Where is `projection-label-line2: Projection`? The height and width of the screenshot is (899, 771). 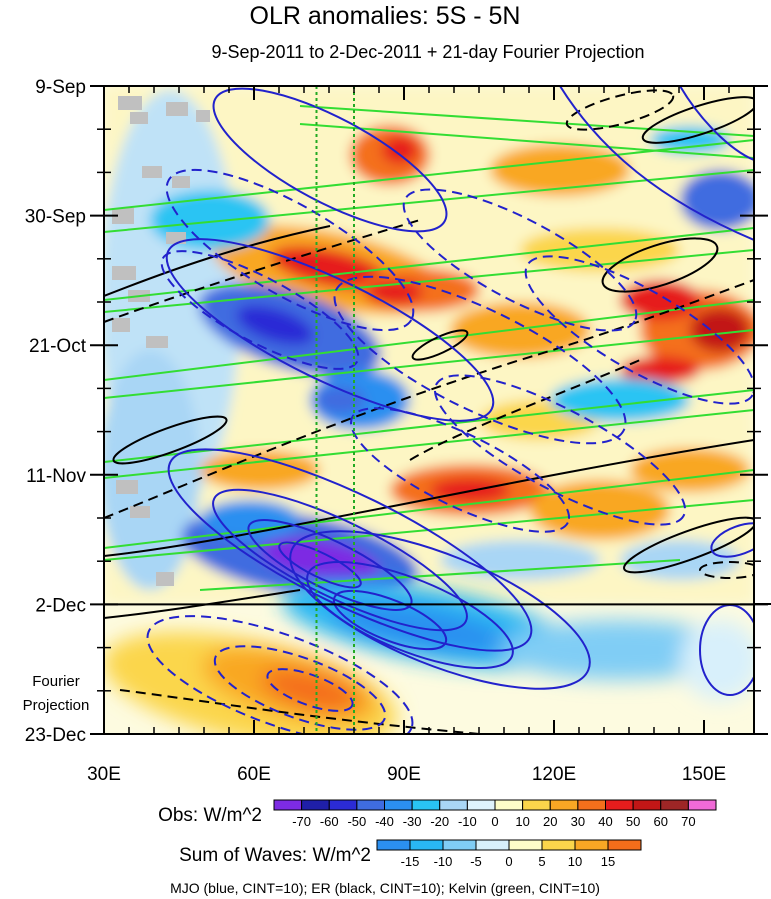 projection-label-line2: Projection is located at coordinates (56, 705).